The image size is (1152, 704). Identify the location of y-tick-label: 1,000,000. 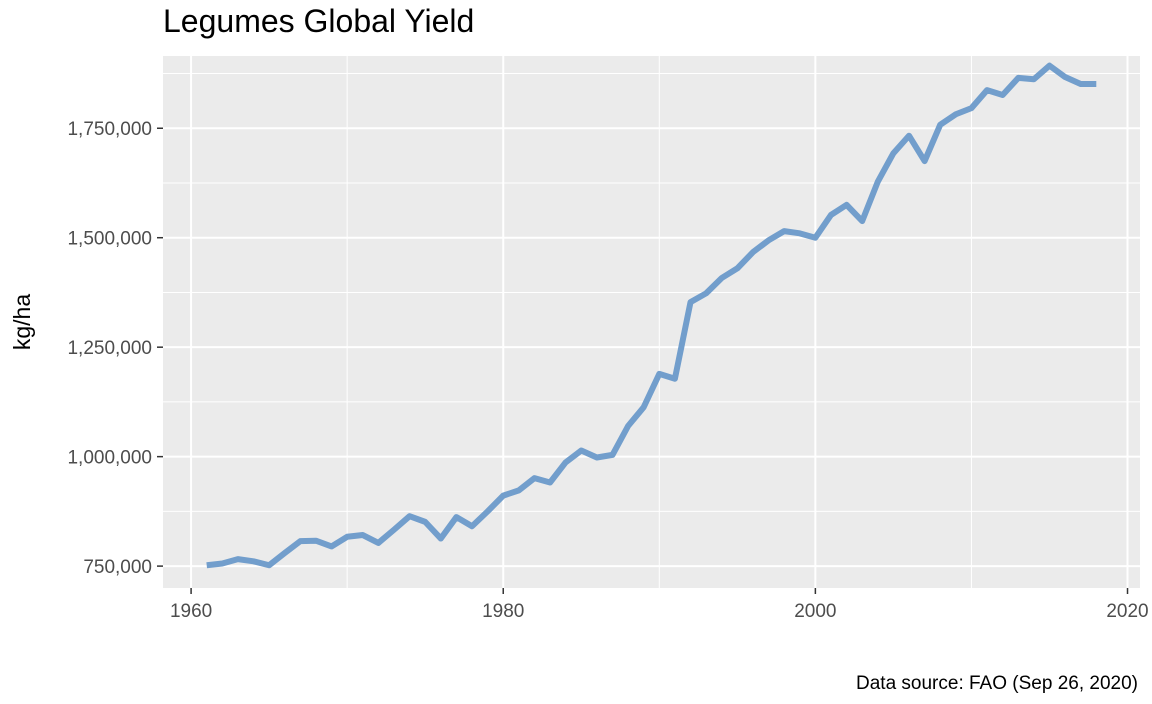
(109, 458).